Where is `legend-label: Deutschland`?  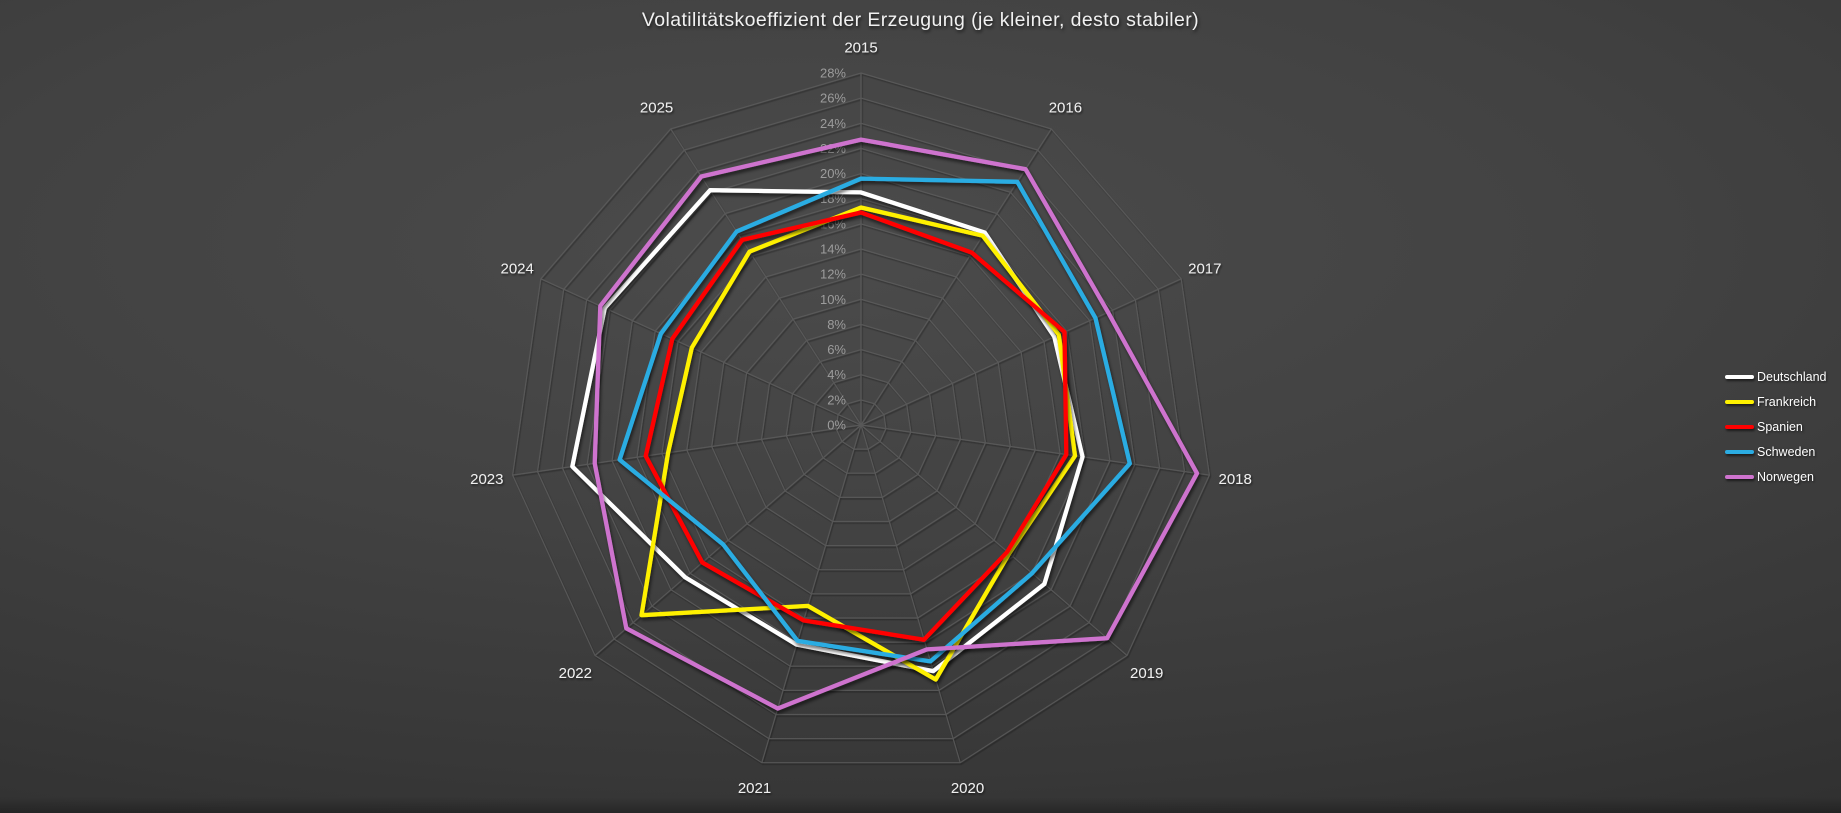 legend-label: Deutschland is located at coordinates (1792, 377).